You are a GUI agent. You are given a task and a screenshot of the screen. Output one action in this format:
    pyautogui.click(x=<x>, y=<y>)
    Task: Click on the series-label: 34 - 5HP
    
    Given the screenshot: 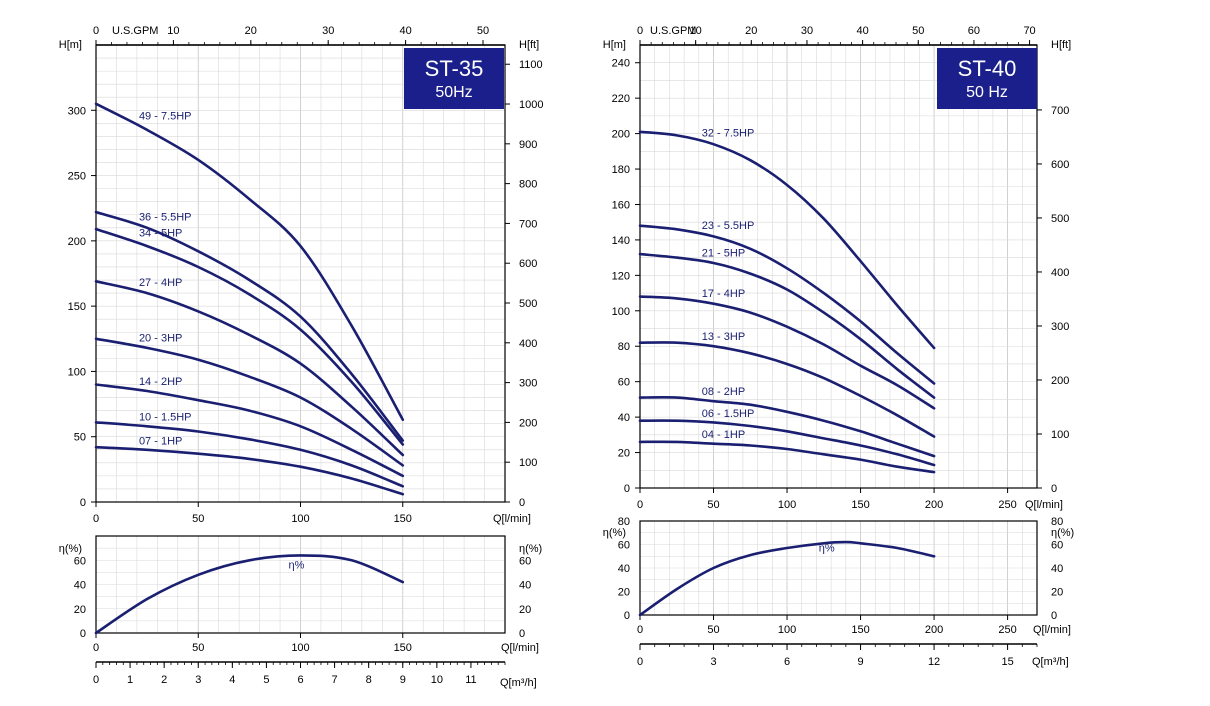 What is the action you would take?
    pyautogui.click(x=160, y=233)
    